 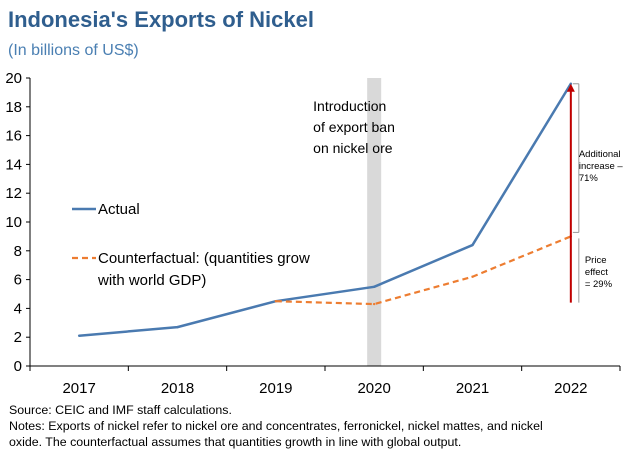 I want to click on y-tick-label: 2, so click(x=18, y=337).